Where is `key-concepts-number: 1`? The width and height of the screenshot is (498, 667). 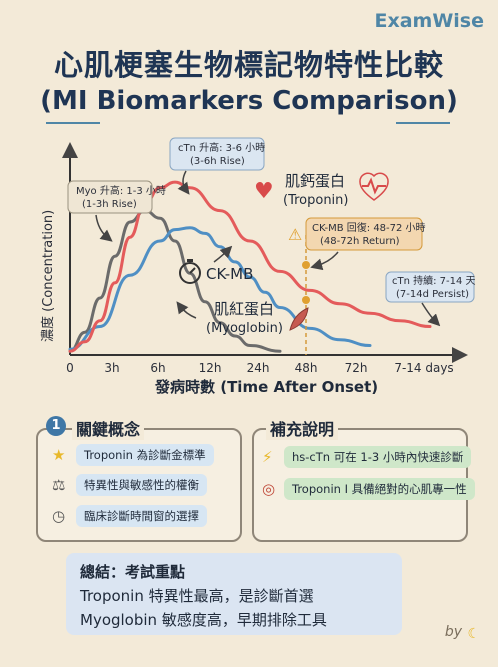 key-concepts-number: 1 is located at coordinates (56, 426).